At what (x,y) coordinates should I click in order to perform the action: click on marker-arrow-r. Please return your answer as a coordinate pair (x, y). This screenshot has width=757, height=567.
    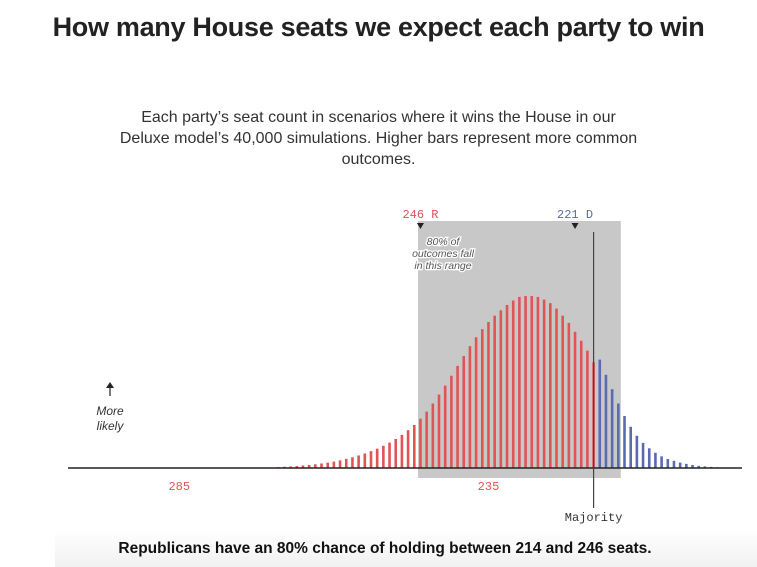
    Looking at the image, I should click on (420, 226).